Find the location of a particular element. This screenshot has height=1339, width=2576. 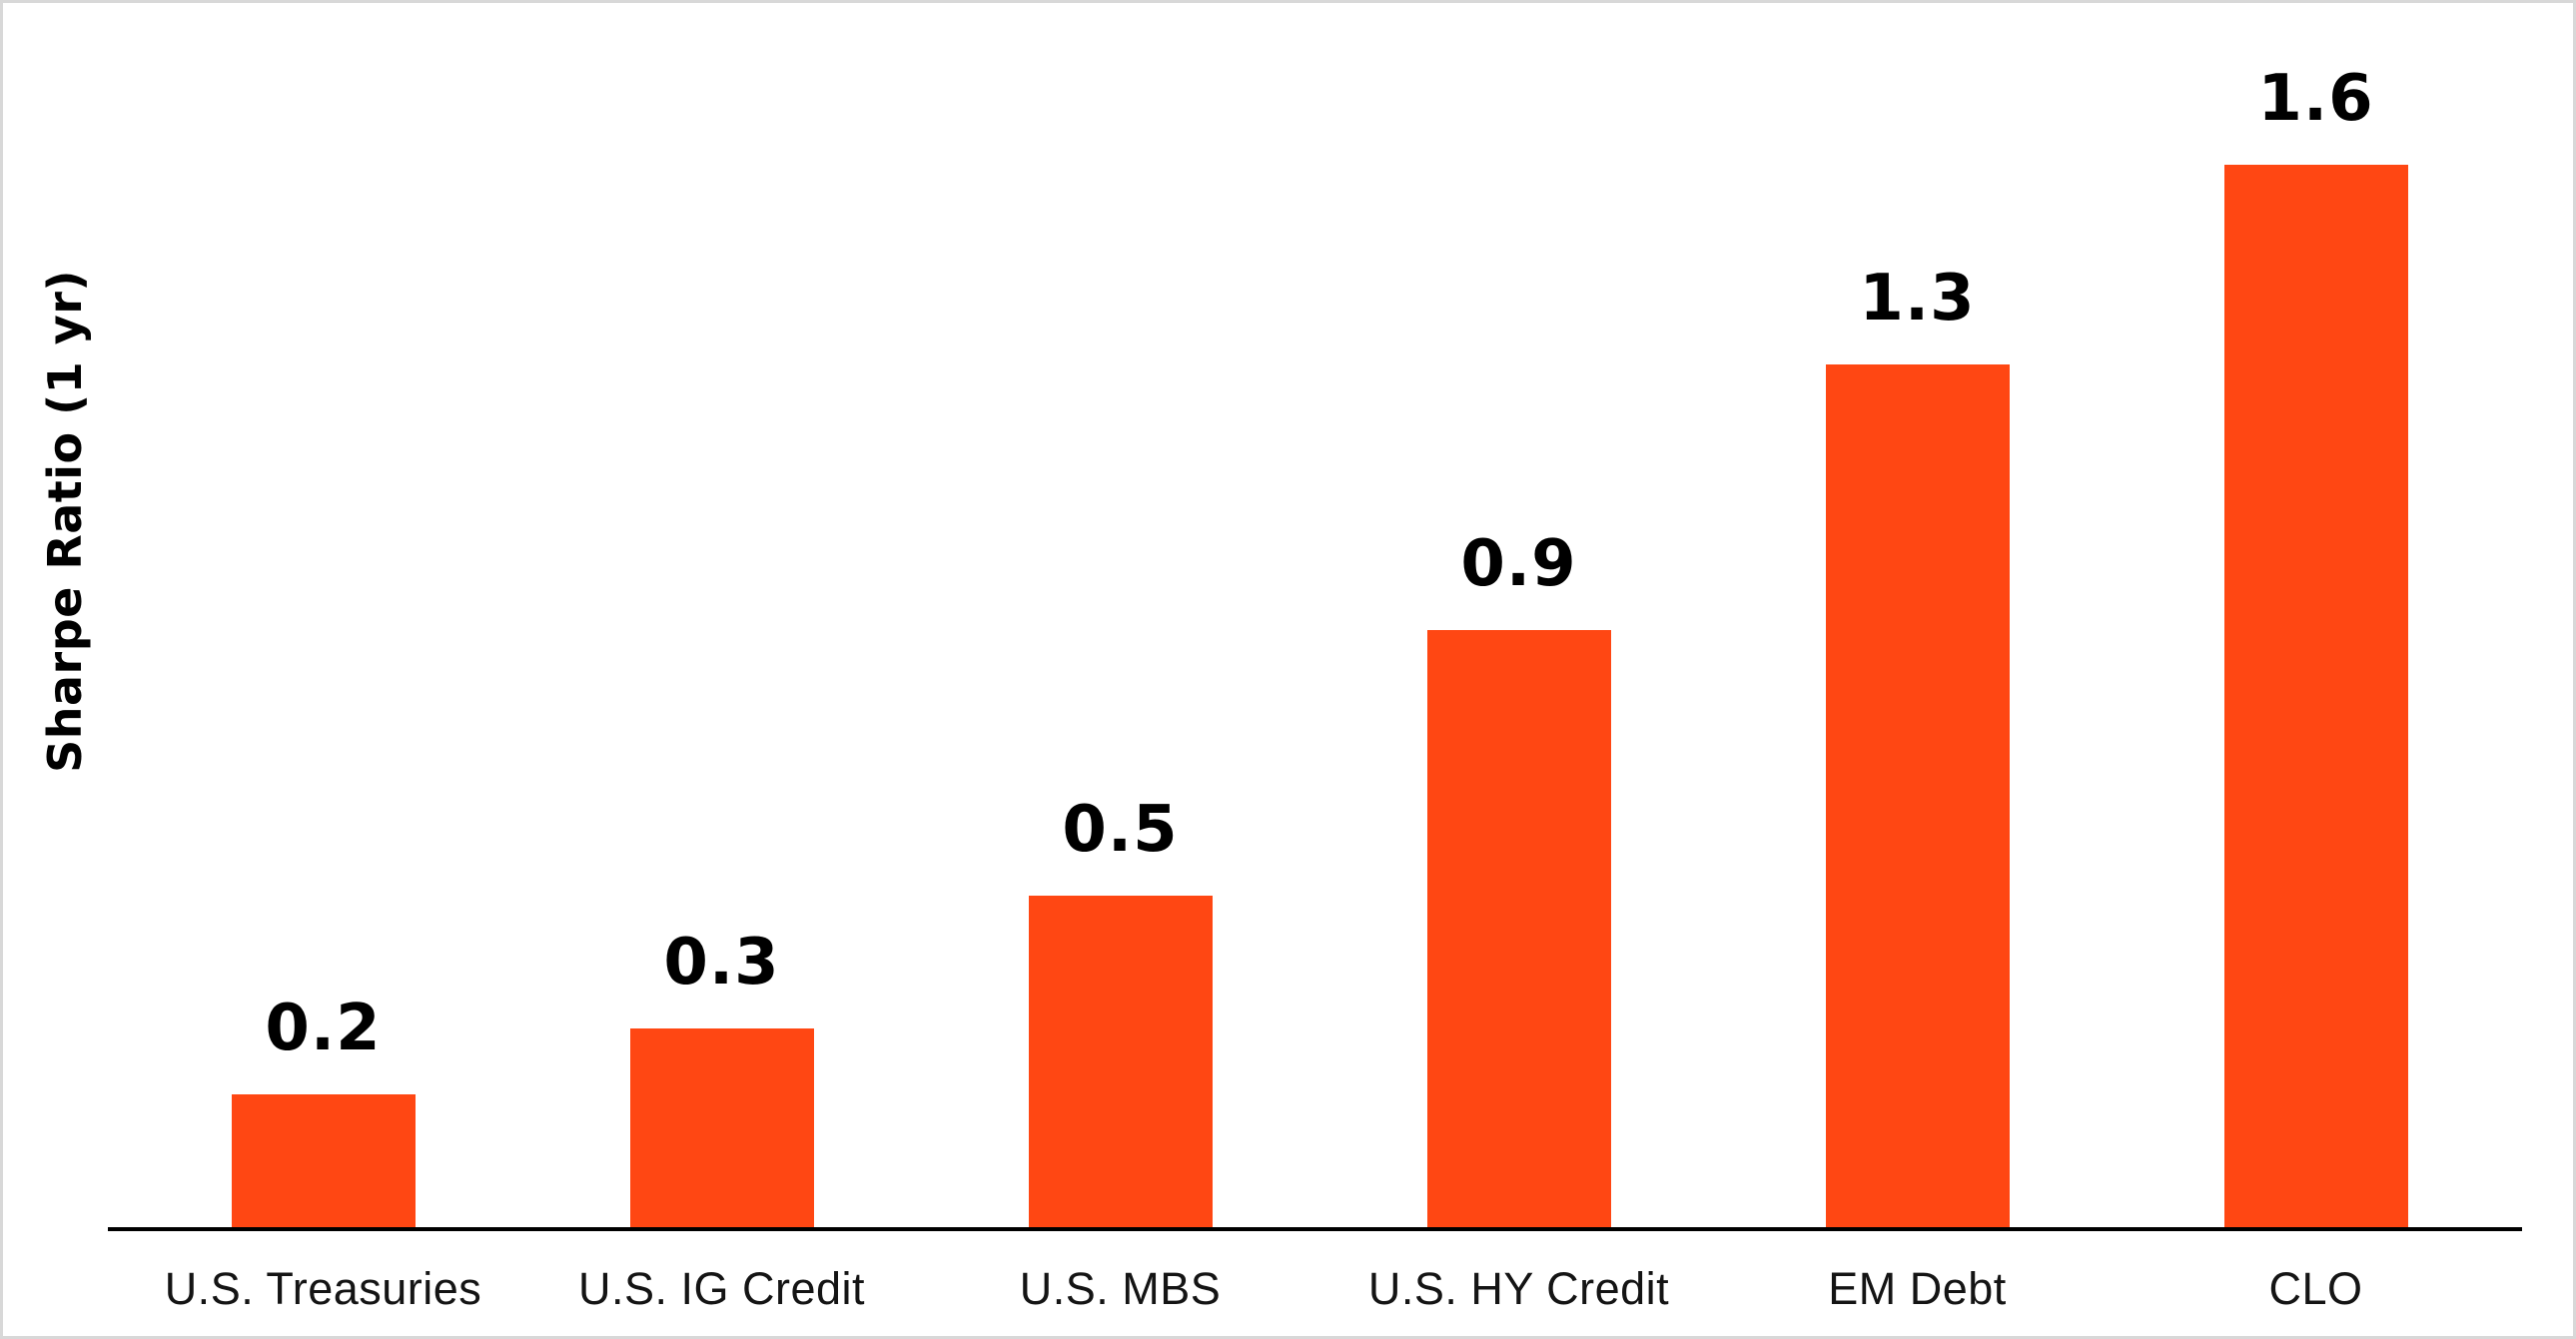

x-axis-category-label: U.S. IG Credit is located at coordinates (722, 1289).